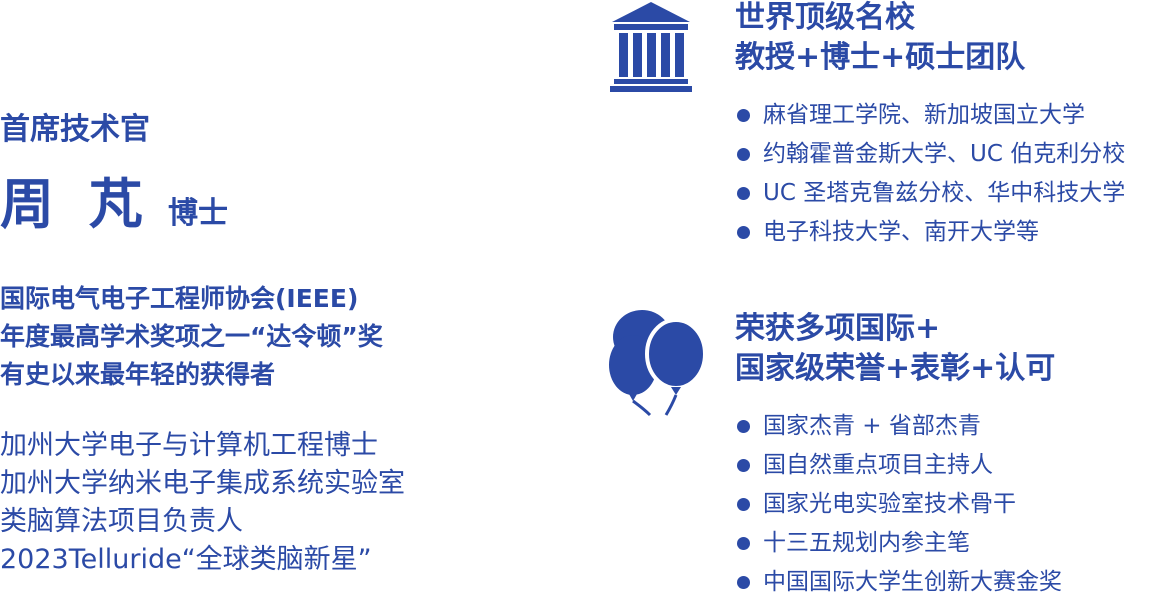 The width and height of the screenshot is (1153, 602). Describe the element at coordinates (838, 328) in the screenshot. I see `awards-heading-line: 荣获多项国际+` at that location.